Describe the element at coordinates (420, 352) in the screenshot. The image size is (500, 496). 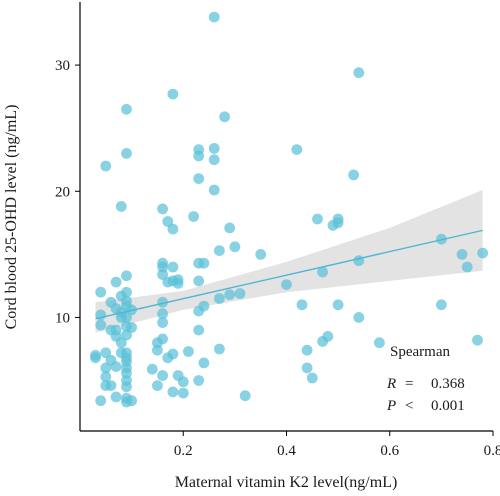
I see `annotation-method: Spearman` at that location.